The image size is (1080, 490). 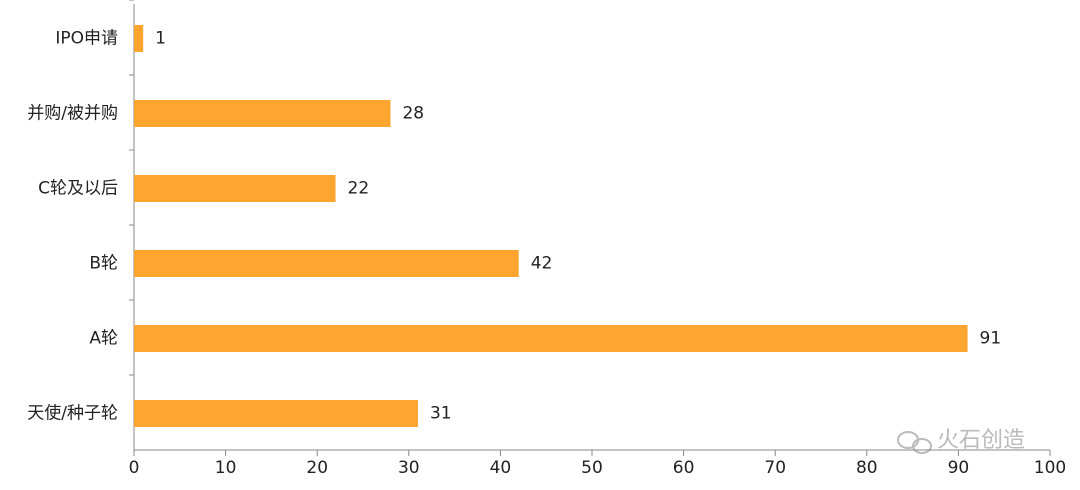 What do you see at coordinates (413, 114) in the screenshot?
I see `value-label: 28` at bounding box center [413, 114].